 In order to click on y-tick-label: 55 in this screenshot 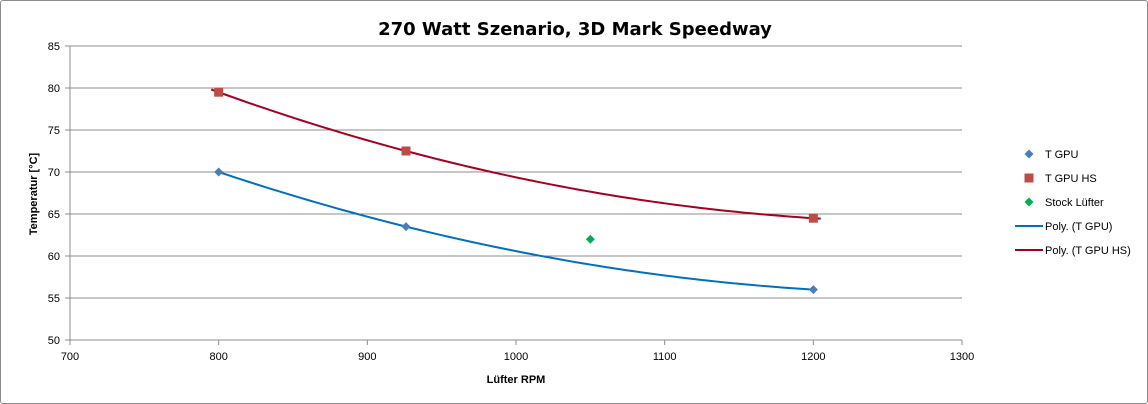, I will do `click(54, 299)`.